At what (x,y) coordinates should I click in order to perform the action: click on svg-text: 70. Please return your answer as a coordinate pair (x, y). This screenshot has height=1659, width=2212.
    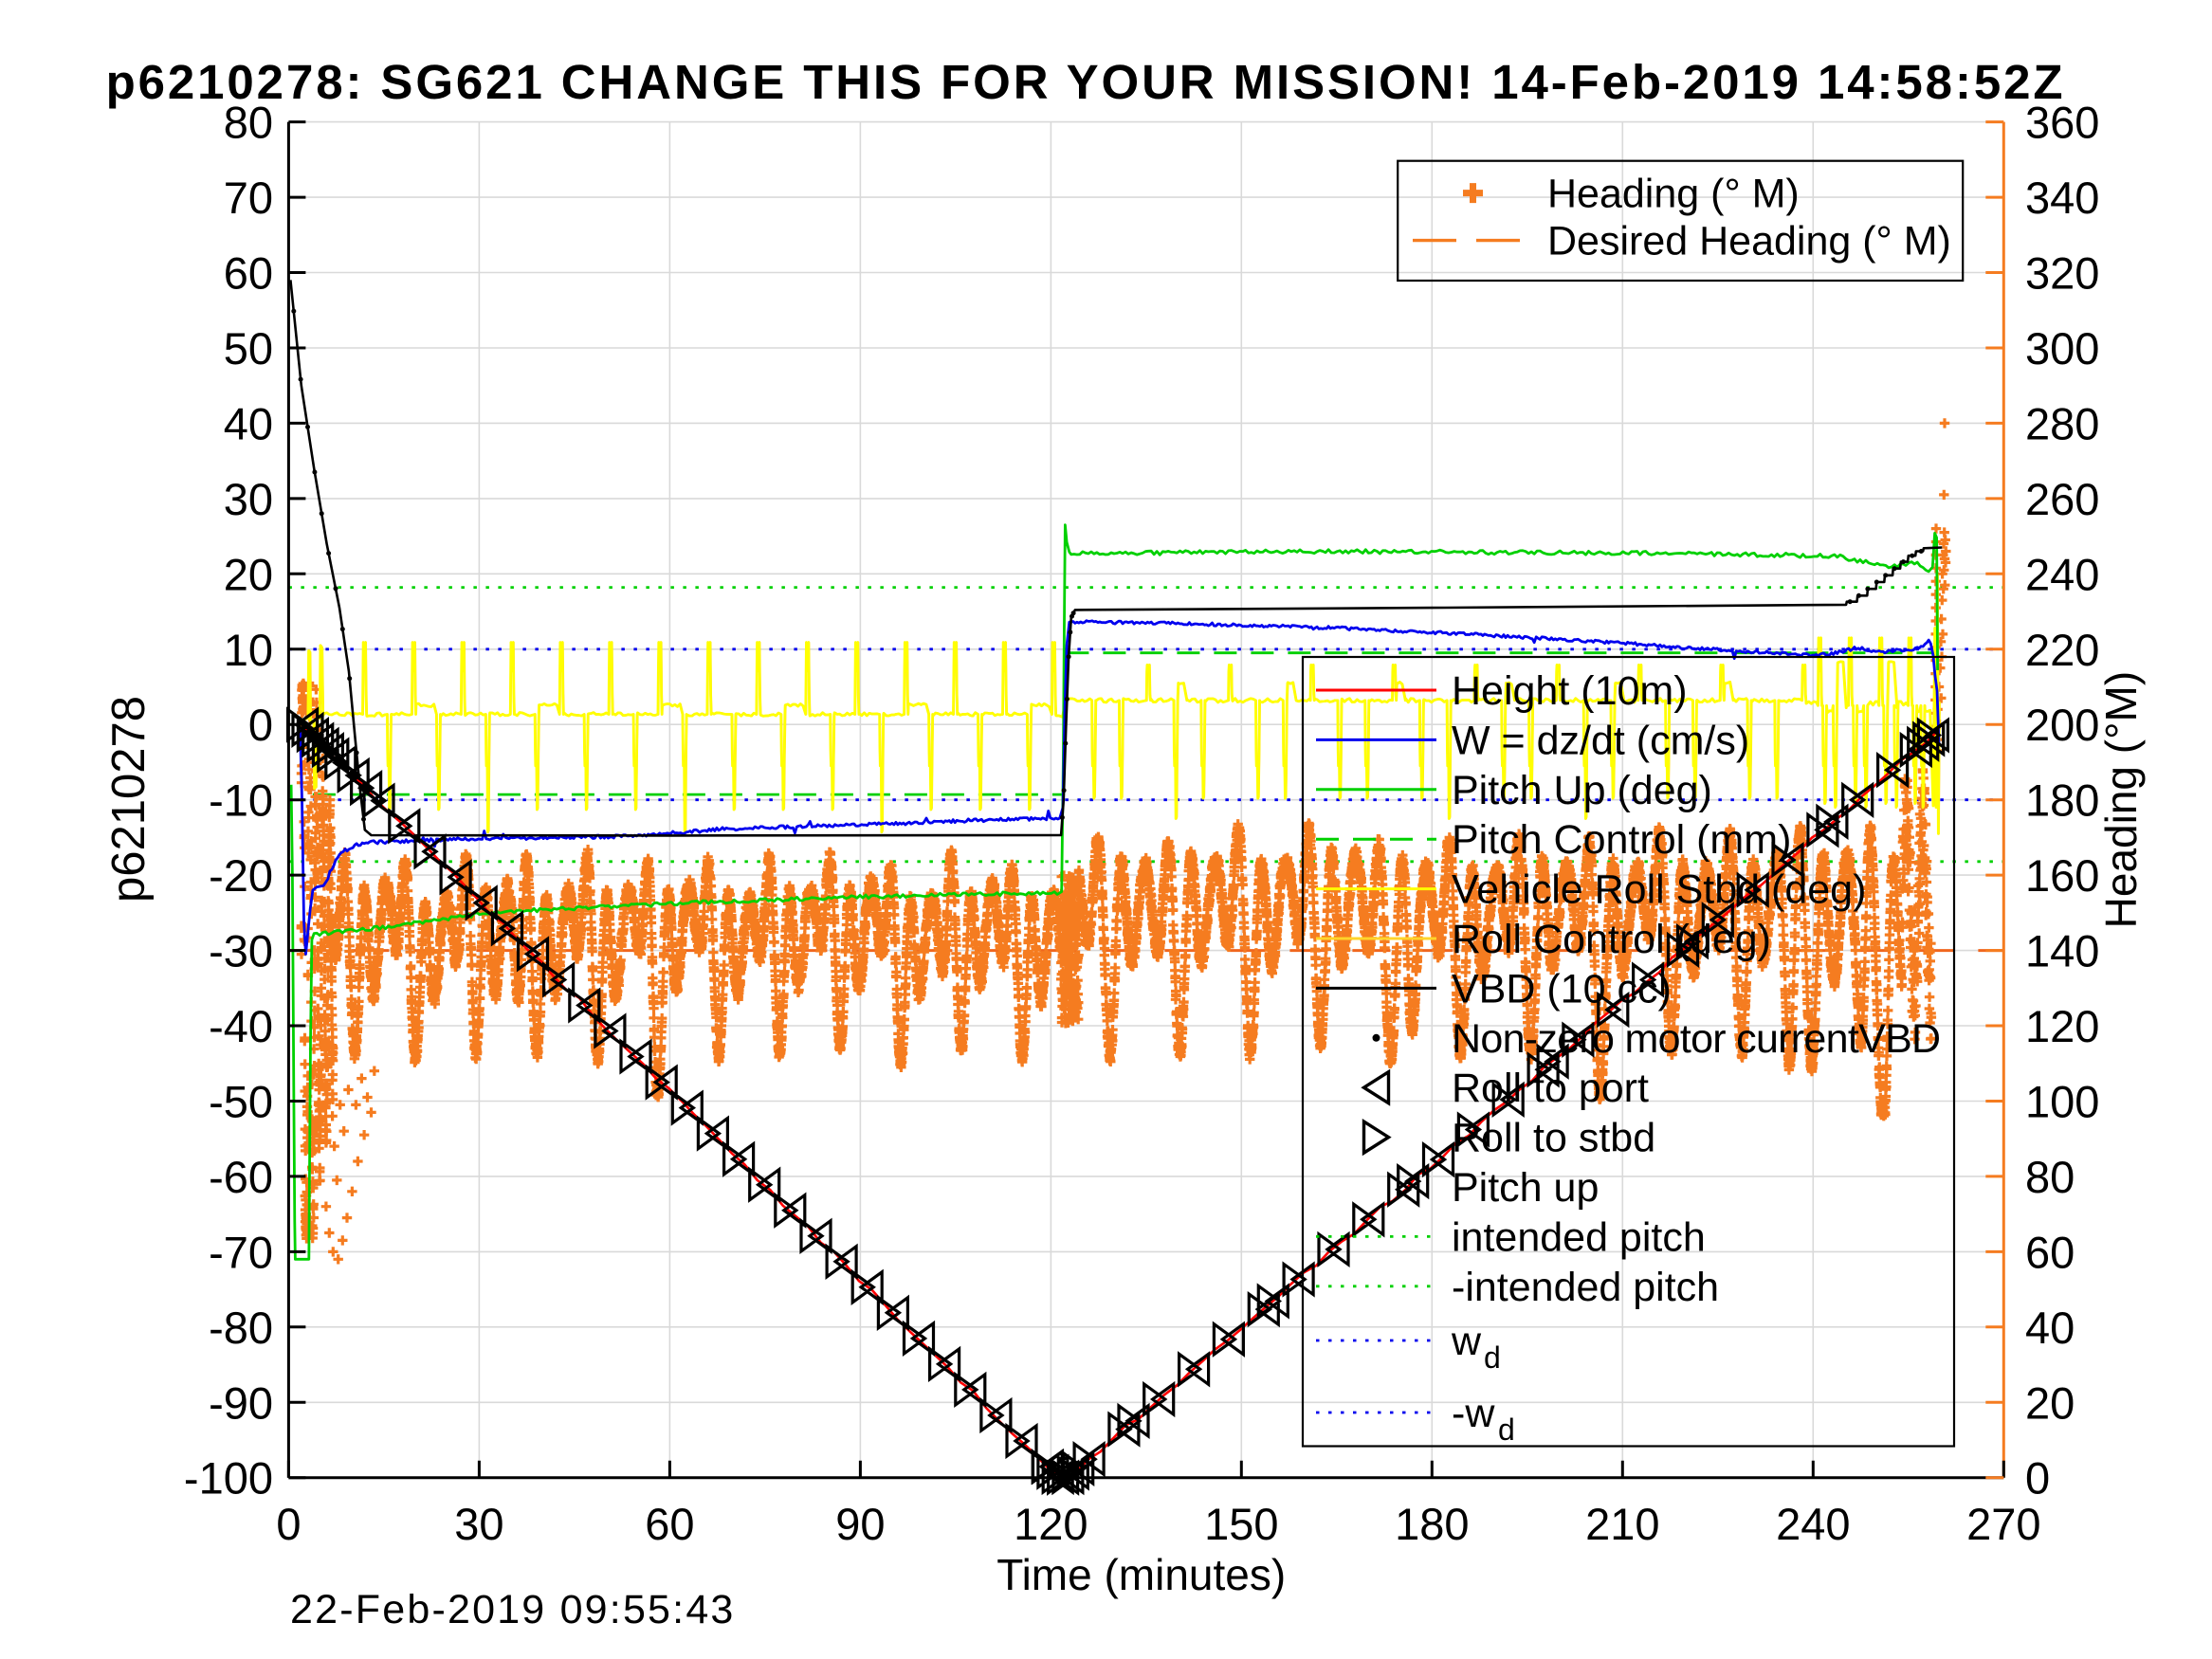
    Looking at the image, I should click on (248, 198).